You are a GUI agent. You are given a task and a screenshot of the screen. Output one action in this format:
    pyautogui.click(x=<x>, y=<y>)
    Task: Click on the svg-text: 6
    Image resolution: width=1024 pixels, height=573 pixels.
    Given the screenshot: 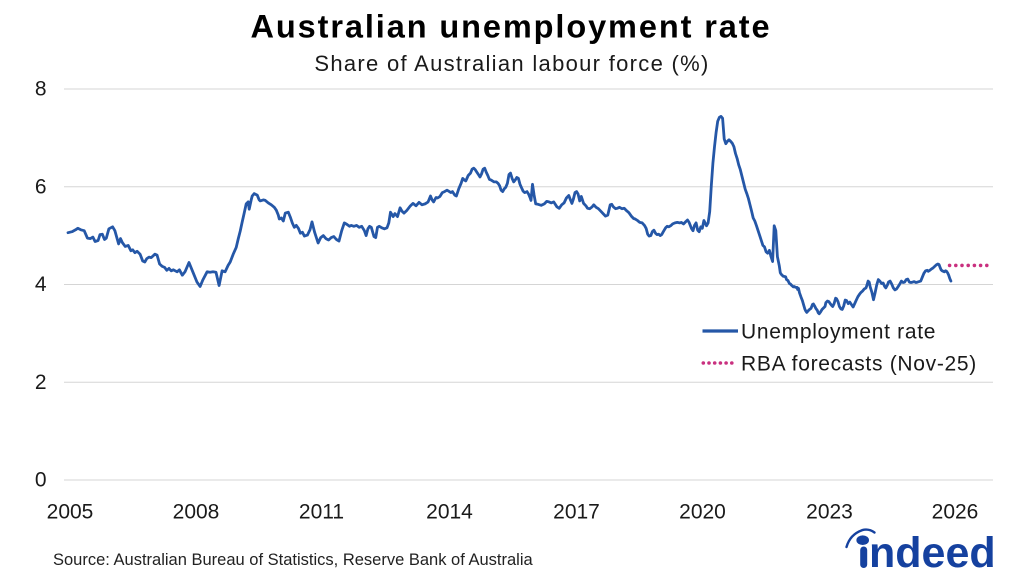 What is the action you would take?
    pyautogui.click(x=41, y=186)
    